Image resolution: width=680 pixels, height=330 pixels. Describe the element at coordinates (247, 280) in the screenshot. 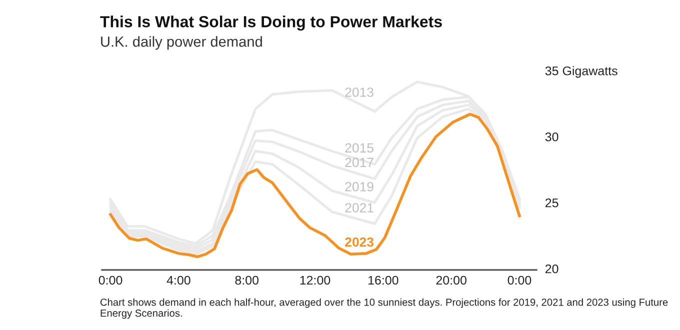

I see `x-tick-label: 8:00` at that location.